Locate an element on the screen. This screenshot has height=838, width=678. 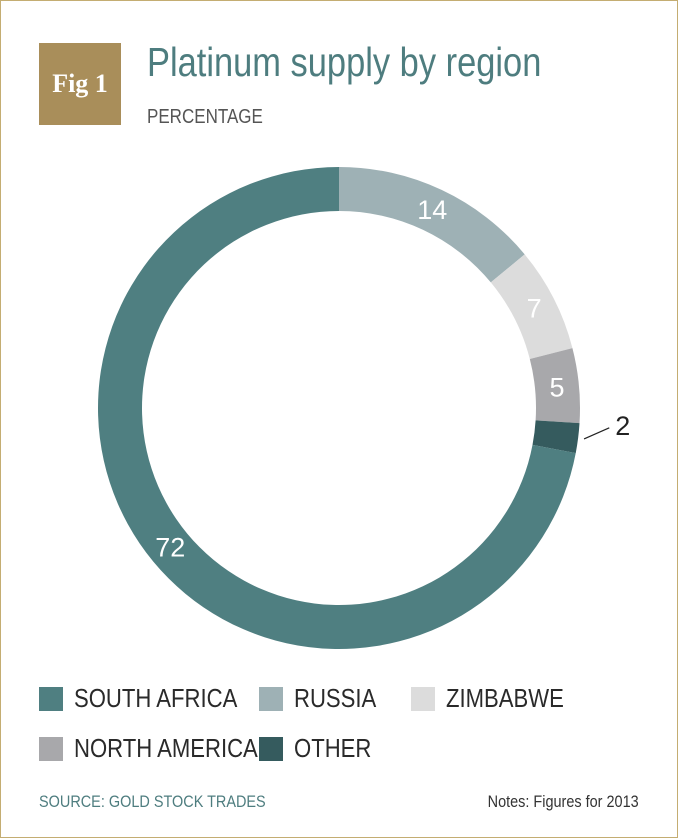
legend-item-zimbabwe: ZIMBABWE is located at coordinates (498, 698).